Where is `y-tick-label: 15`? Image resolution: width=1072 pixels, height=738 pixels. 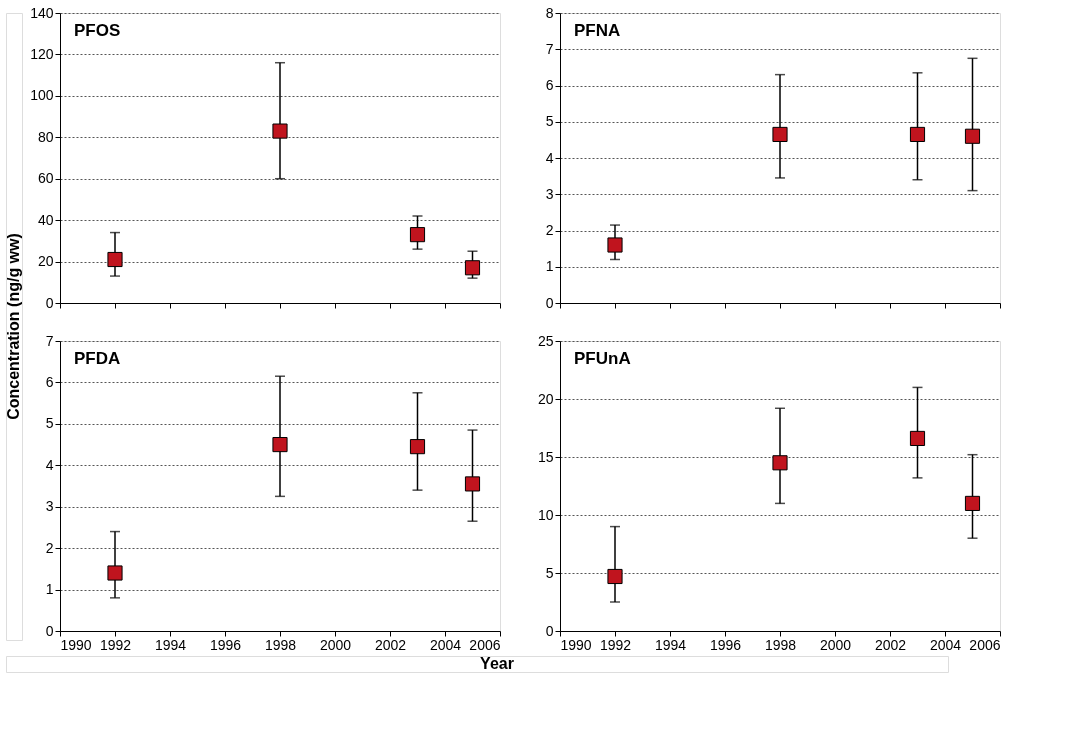 y-tick-label: 15 is located at coordinates (545, 456).